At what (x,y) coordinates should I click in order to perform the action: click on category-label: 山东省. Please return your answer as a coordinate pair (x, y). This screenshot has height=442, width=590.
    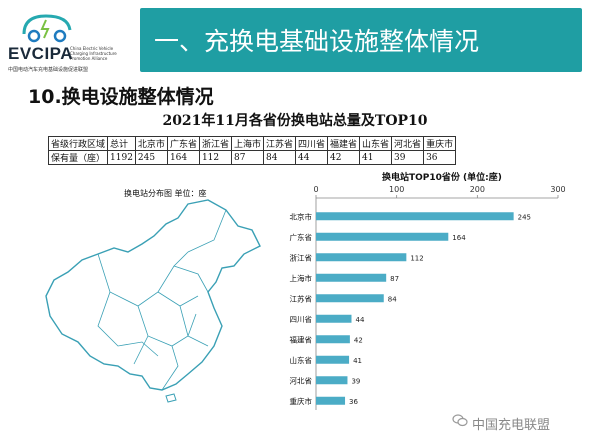
    Looking at the image, I should click on (301, 360).